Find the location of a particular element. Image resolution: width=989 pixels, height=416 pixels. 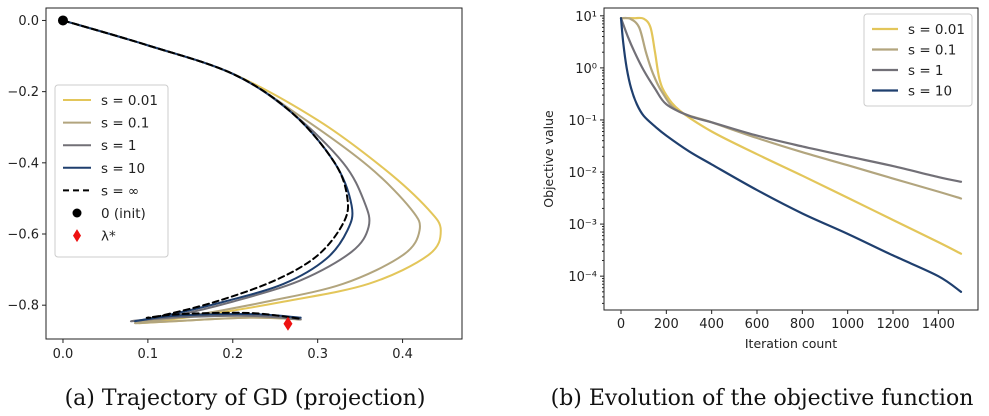

legend-label: s = ∞ is located at coordinates (120, 191).